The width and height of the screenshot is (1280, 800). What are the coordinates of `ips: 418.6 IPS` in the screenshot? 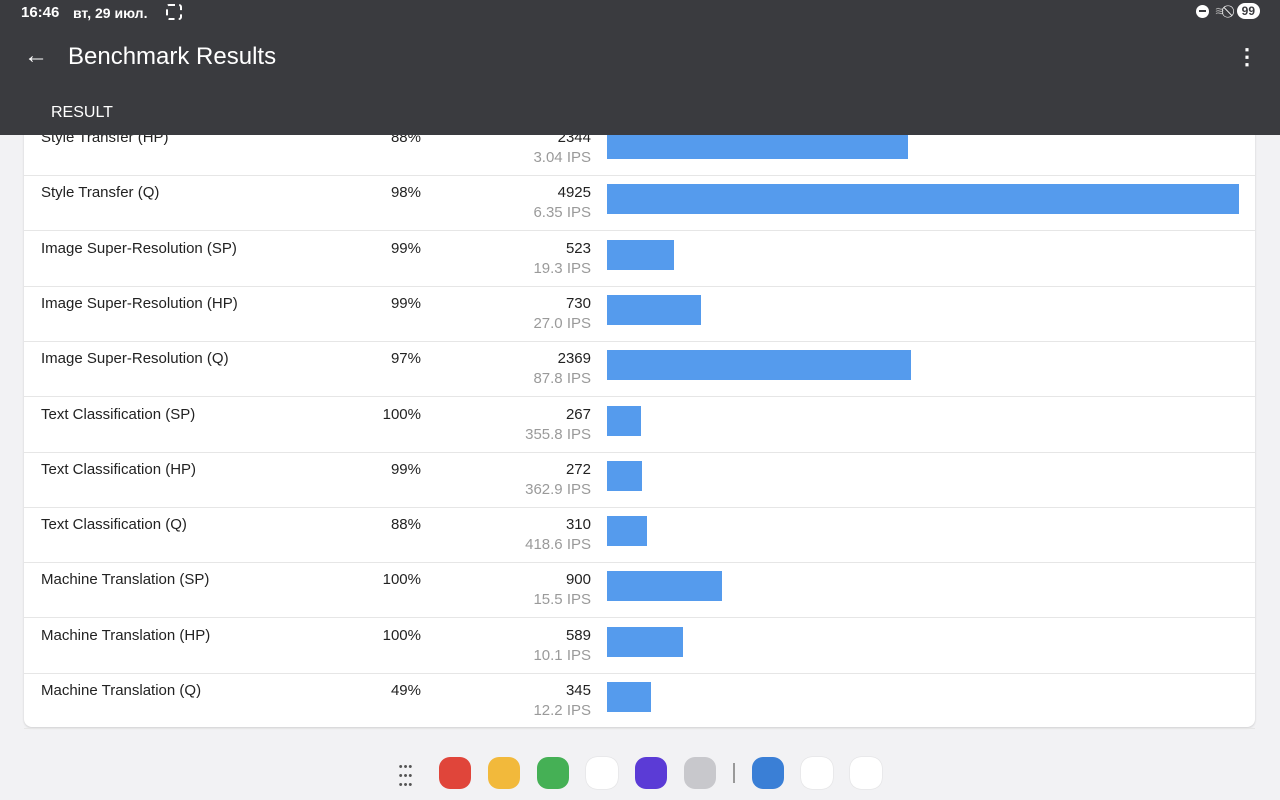 It's located at (558, 545).